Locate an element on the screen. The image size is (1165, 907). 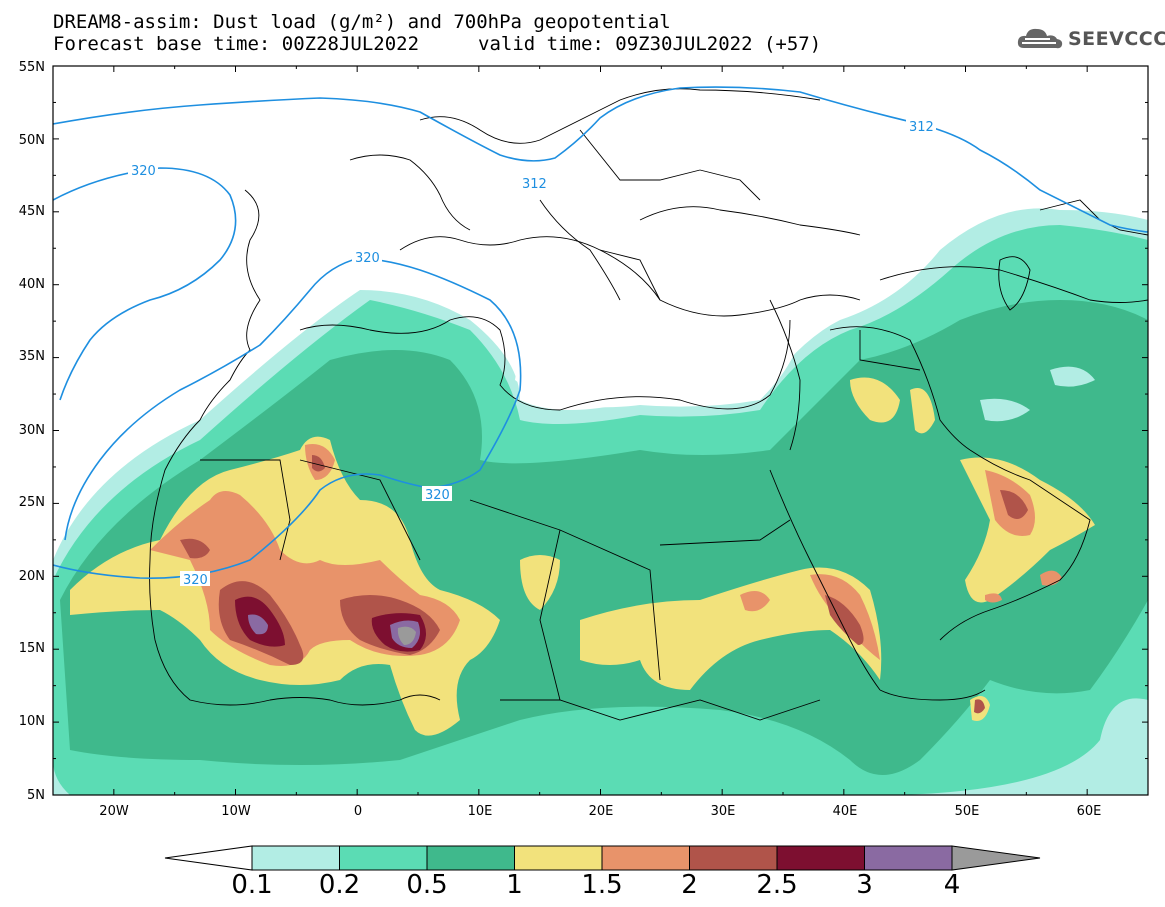
seevccc-logo: SEEVCCC is located at coordinates (1090, 39).